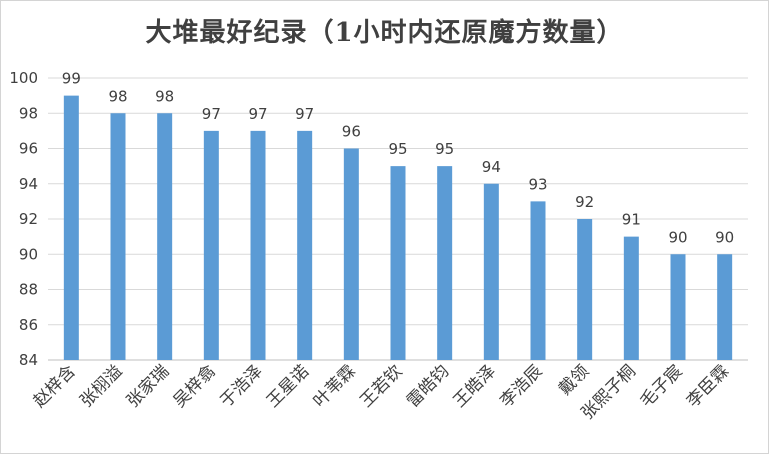  Describe the element at coordinates (28, 290) in the screenshot. I see `y-tick-label: 88` at that location.